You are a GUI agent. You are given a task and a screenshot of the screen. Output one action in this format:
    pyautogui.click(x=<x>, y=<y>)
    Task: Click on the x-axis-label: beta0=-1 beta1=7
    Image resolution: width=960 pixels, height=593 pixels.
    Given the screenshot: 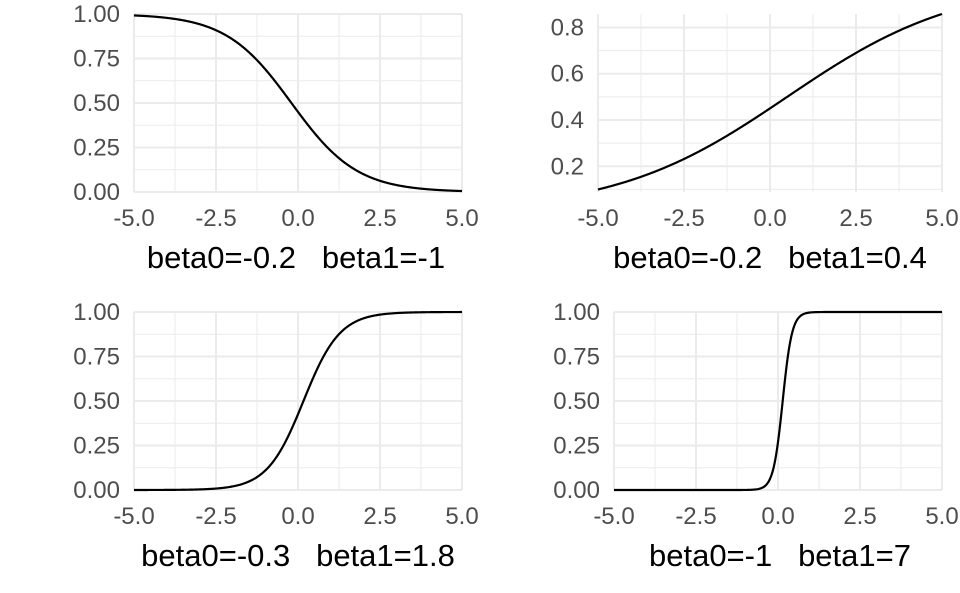 What is the action you would take?
    pyautogui.click(x=780, y=555)
    